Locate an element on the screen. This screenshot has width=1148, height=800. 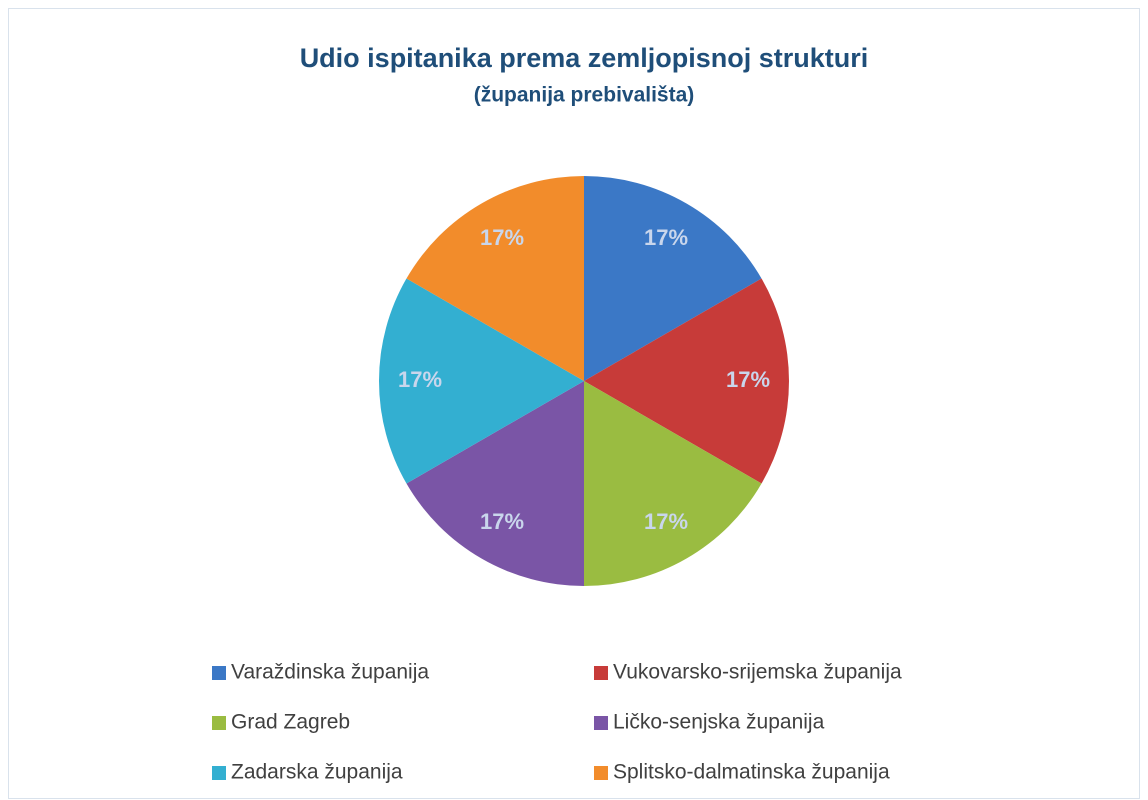
legend-label: Splitsko-dalmatinska županija is located at coordinates (751, 772).